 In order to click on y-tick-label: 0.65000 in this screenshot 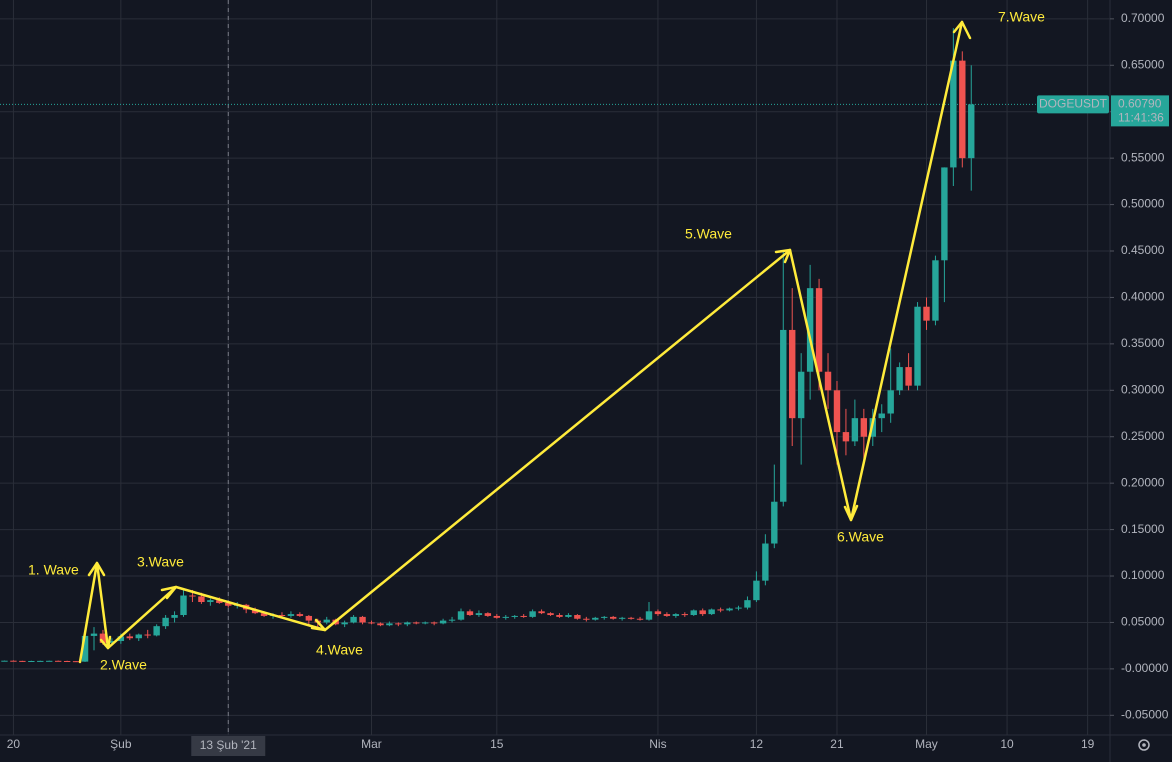, I will do `click(1143, 64)`.